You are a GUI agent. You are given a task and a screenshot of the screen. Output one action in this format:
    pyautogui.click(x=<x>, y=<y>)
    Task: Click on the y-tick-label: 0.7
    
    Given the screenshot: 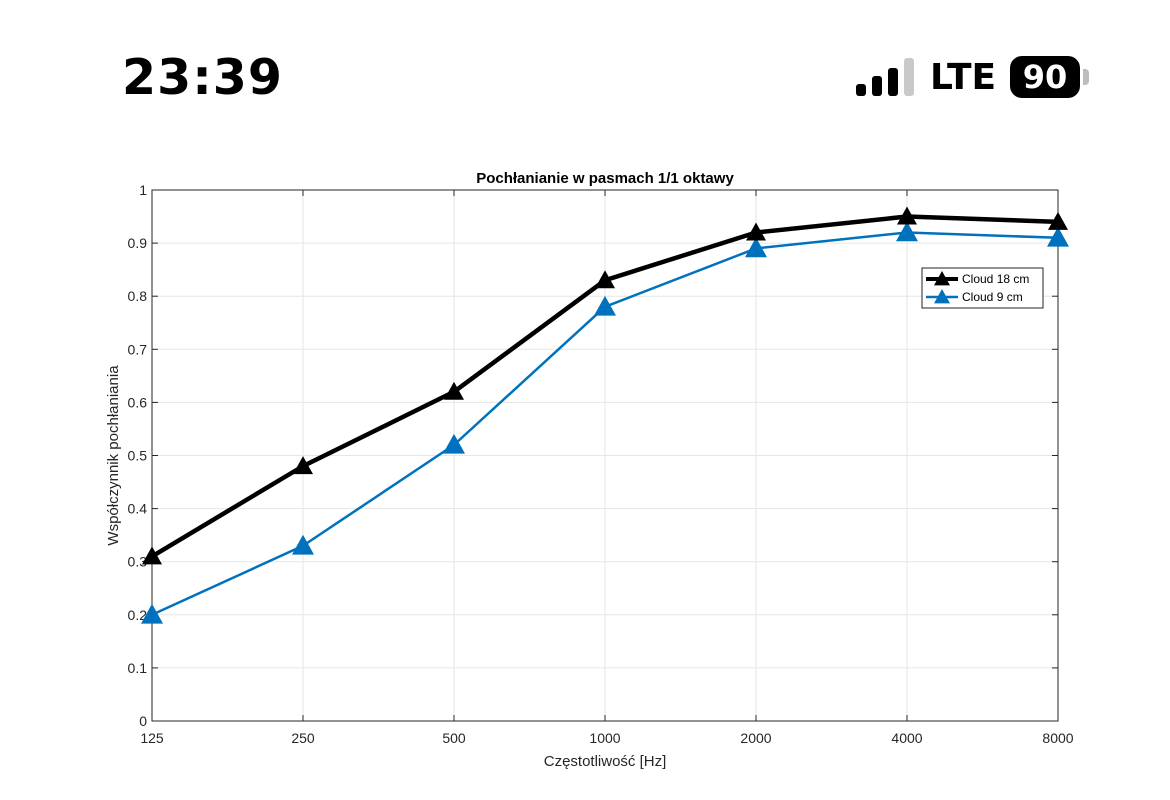 What is the action you would take?
    pyautogui.click(x=138, y=349)
    